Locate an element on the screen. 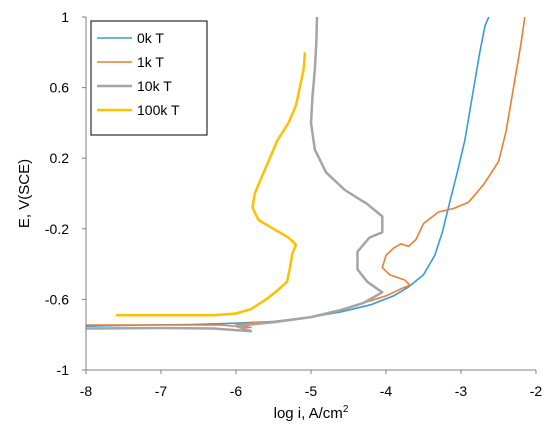 The width and height of the screenshot is (550, 438). x-tick-label: -3 is located at coordinates (461, 391).